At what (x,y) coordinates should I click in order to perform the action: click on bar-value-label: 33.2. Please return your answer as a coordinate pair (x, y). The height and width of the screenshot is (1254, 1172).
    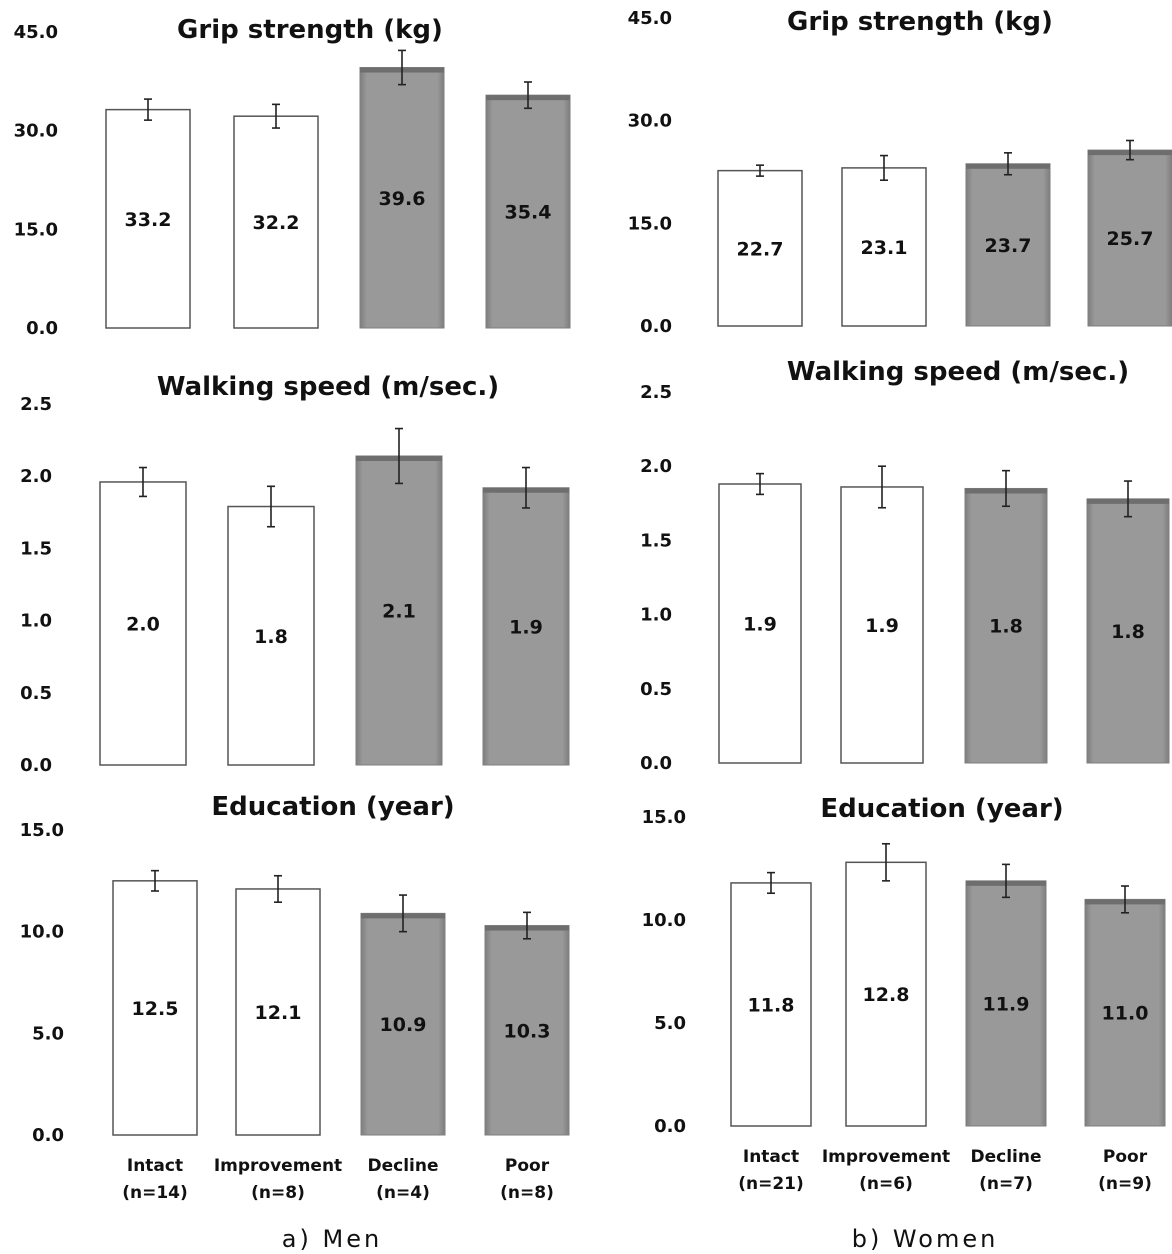
    Looking at the image, I should click on (148, 220).